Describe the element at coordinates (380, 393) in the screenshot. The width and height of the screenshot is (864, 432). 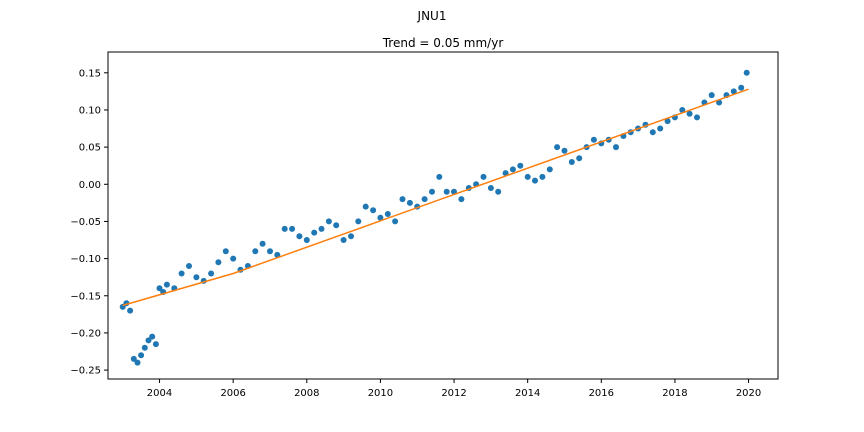
I see `x-tick-label: 2010` at that location.